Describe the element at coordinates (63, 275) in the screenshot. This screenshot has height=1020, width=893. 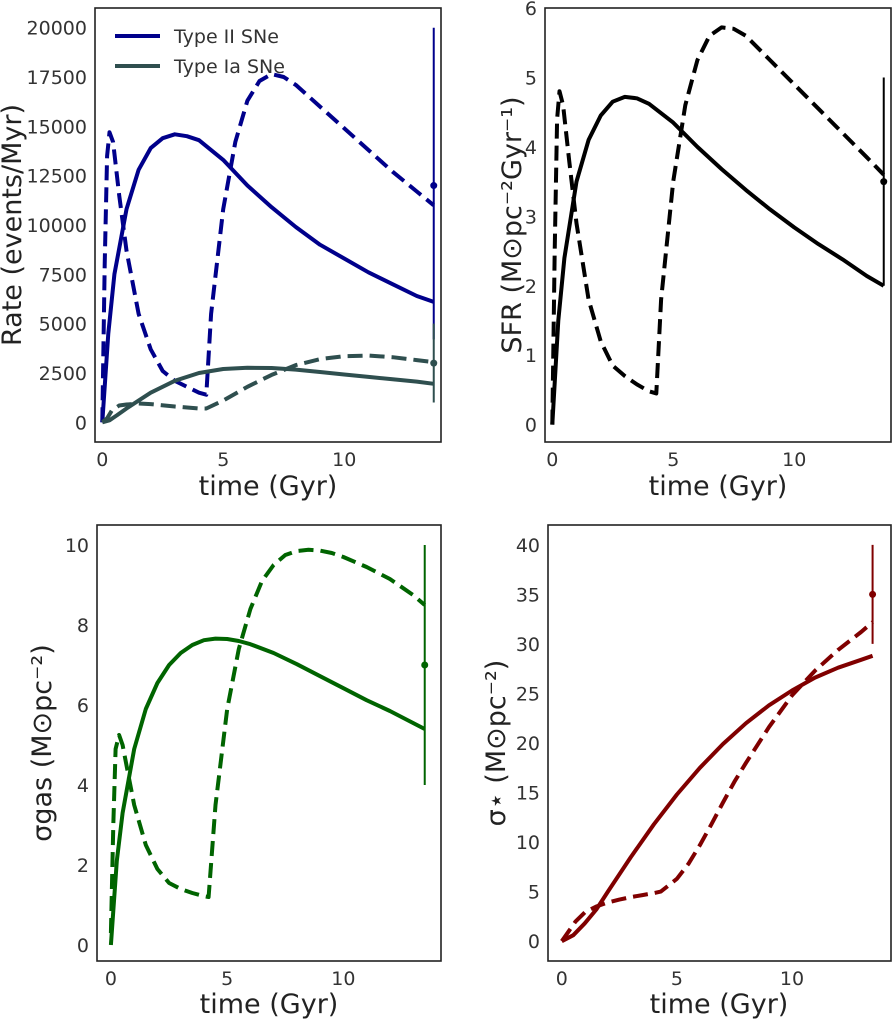
I see `y-tick-label: 7500` at that location.